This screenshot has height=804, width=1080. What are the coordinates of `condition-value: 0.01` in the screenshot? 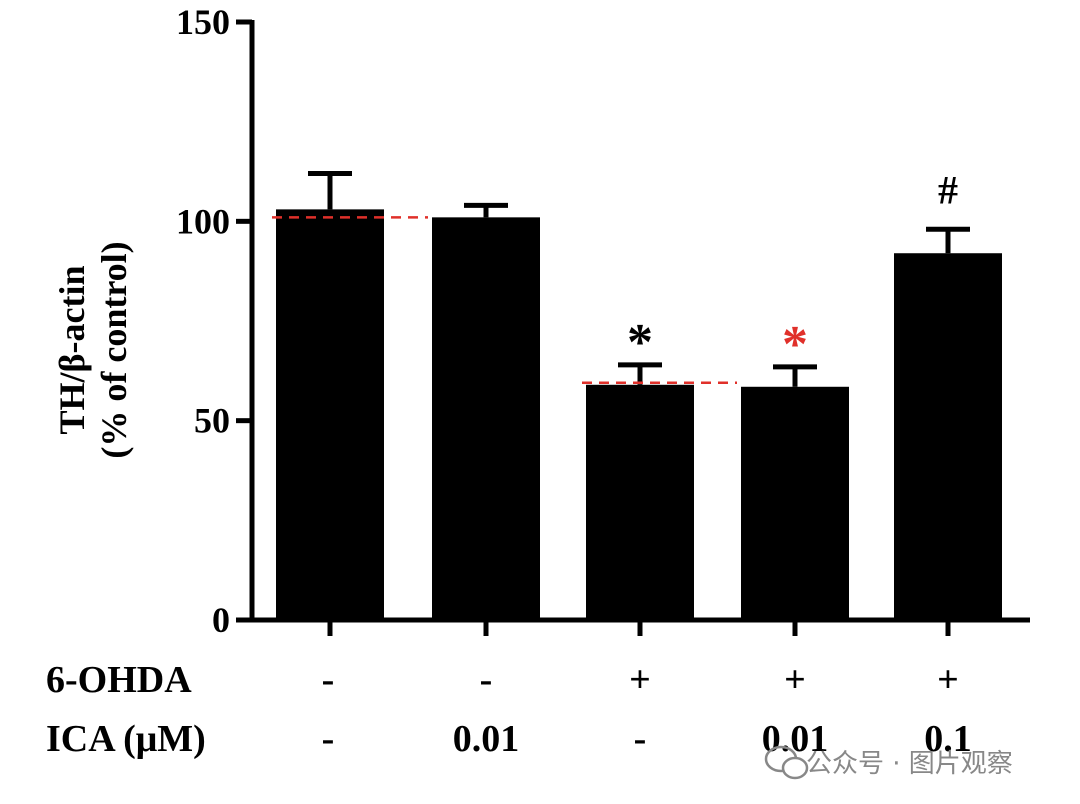 It's located at (486, 739).